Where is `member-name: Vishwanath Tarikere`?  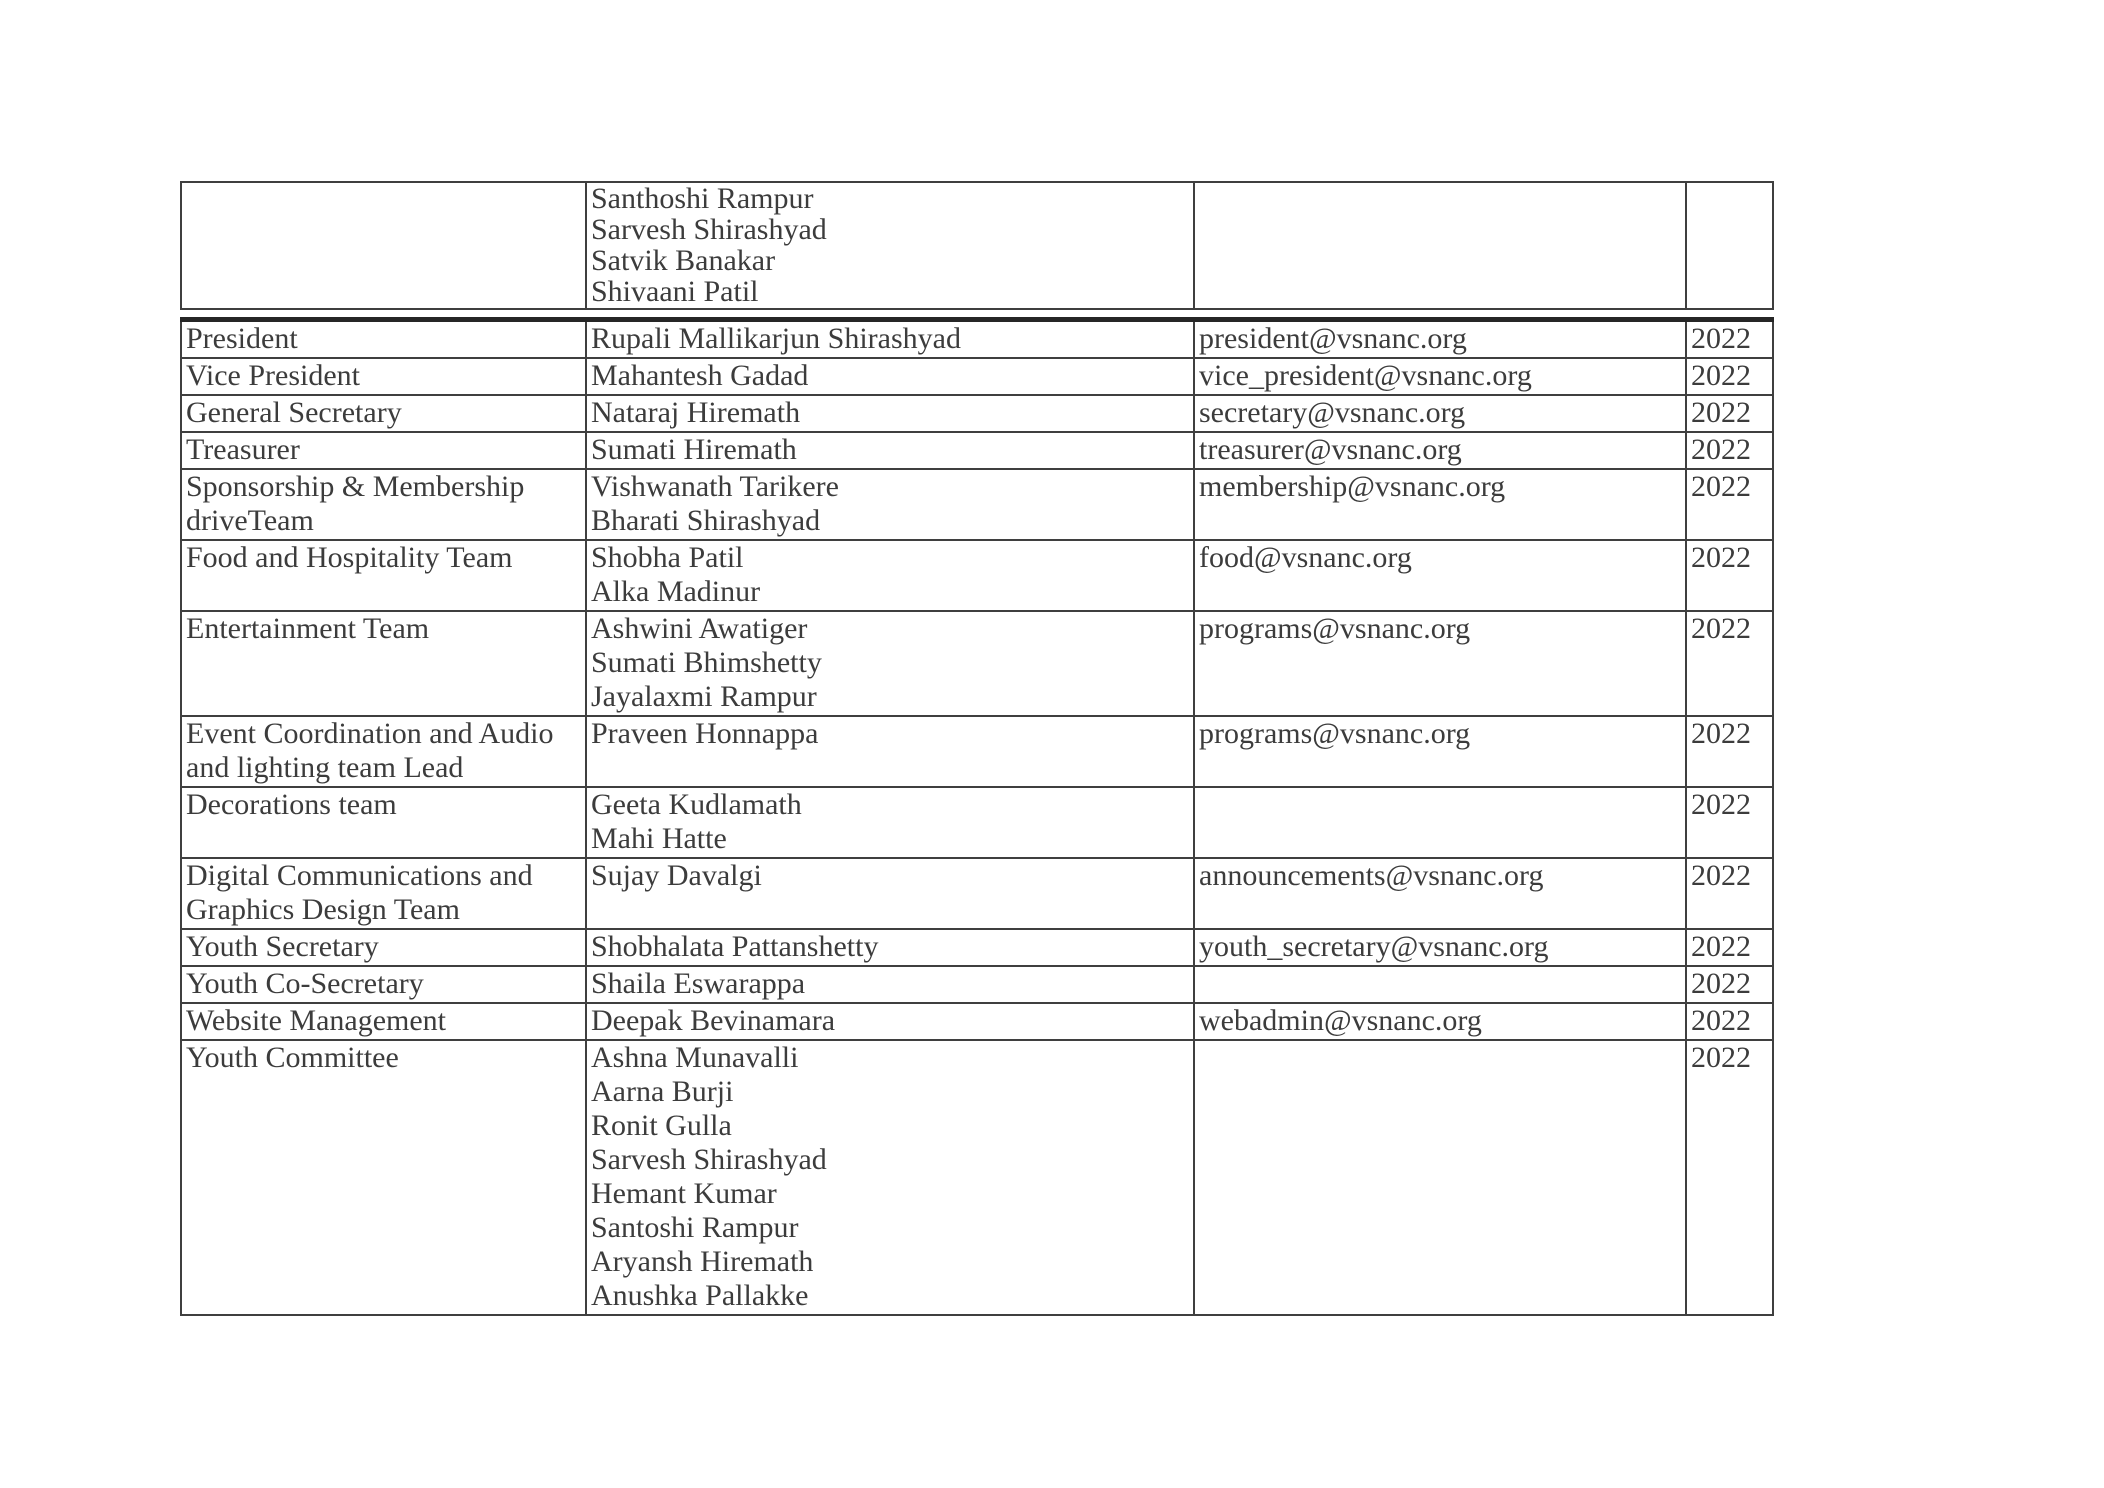
member-name: Vishwanath Tarikere is located at coordinates (715, 486).